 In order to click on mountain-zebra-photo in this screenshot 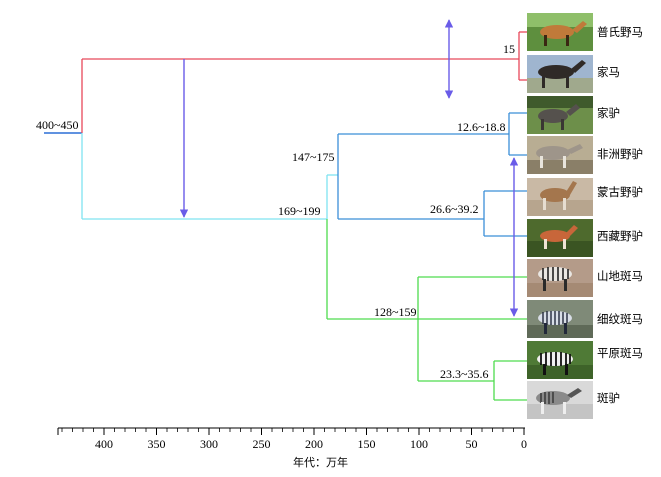, I will do `click(560, 278)`.